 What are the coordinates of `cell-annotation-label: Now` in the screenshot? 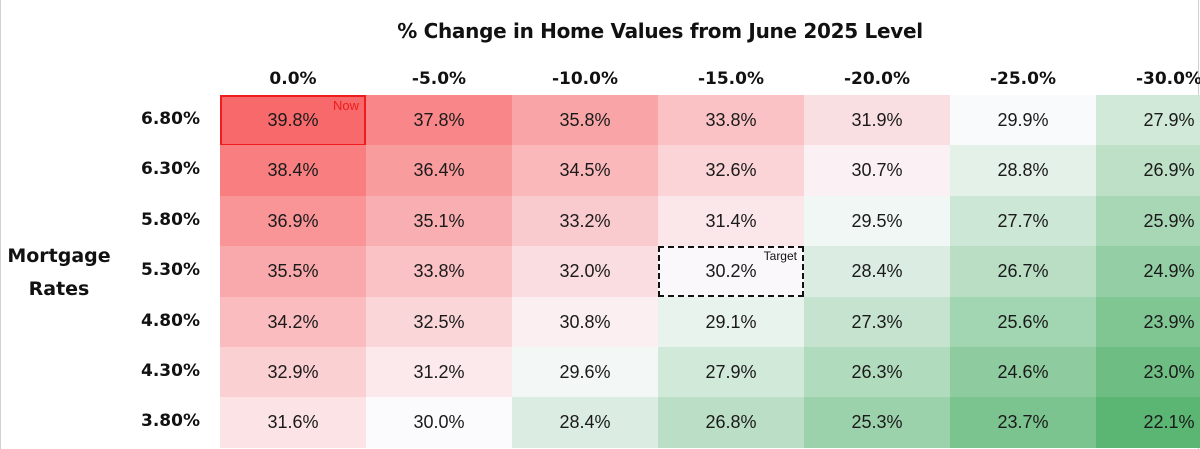 It's located at (345, 105).